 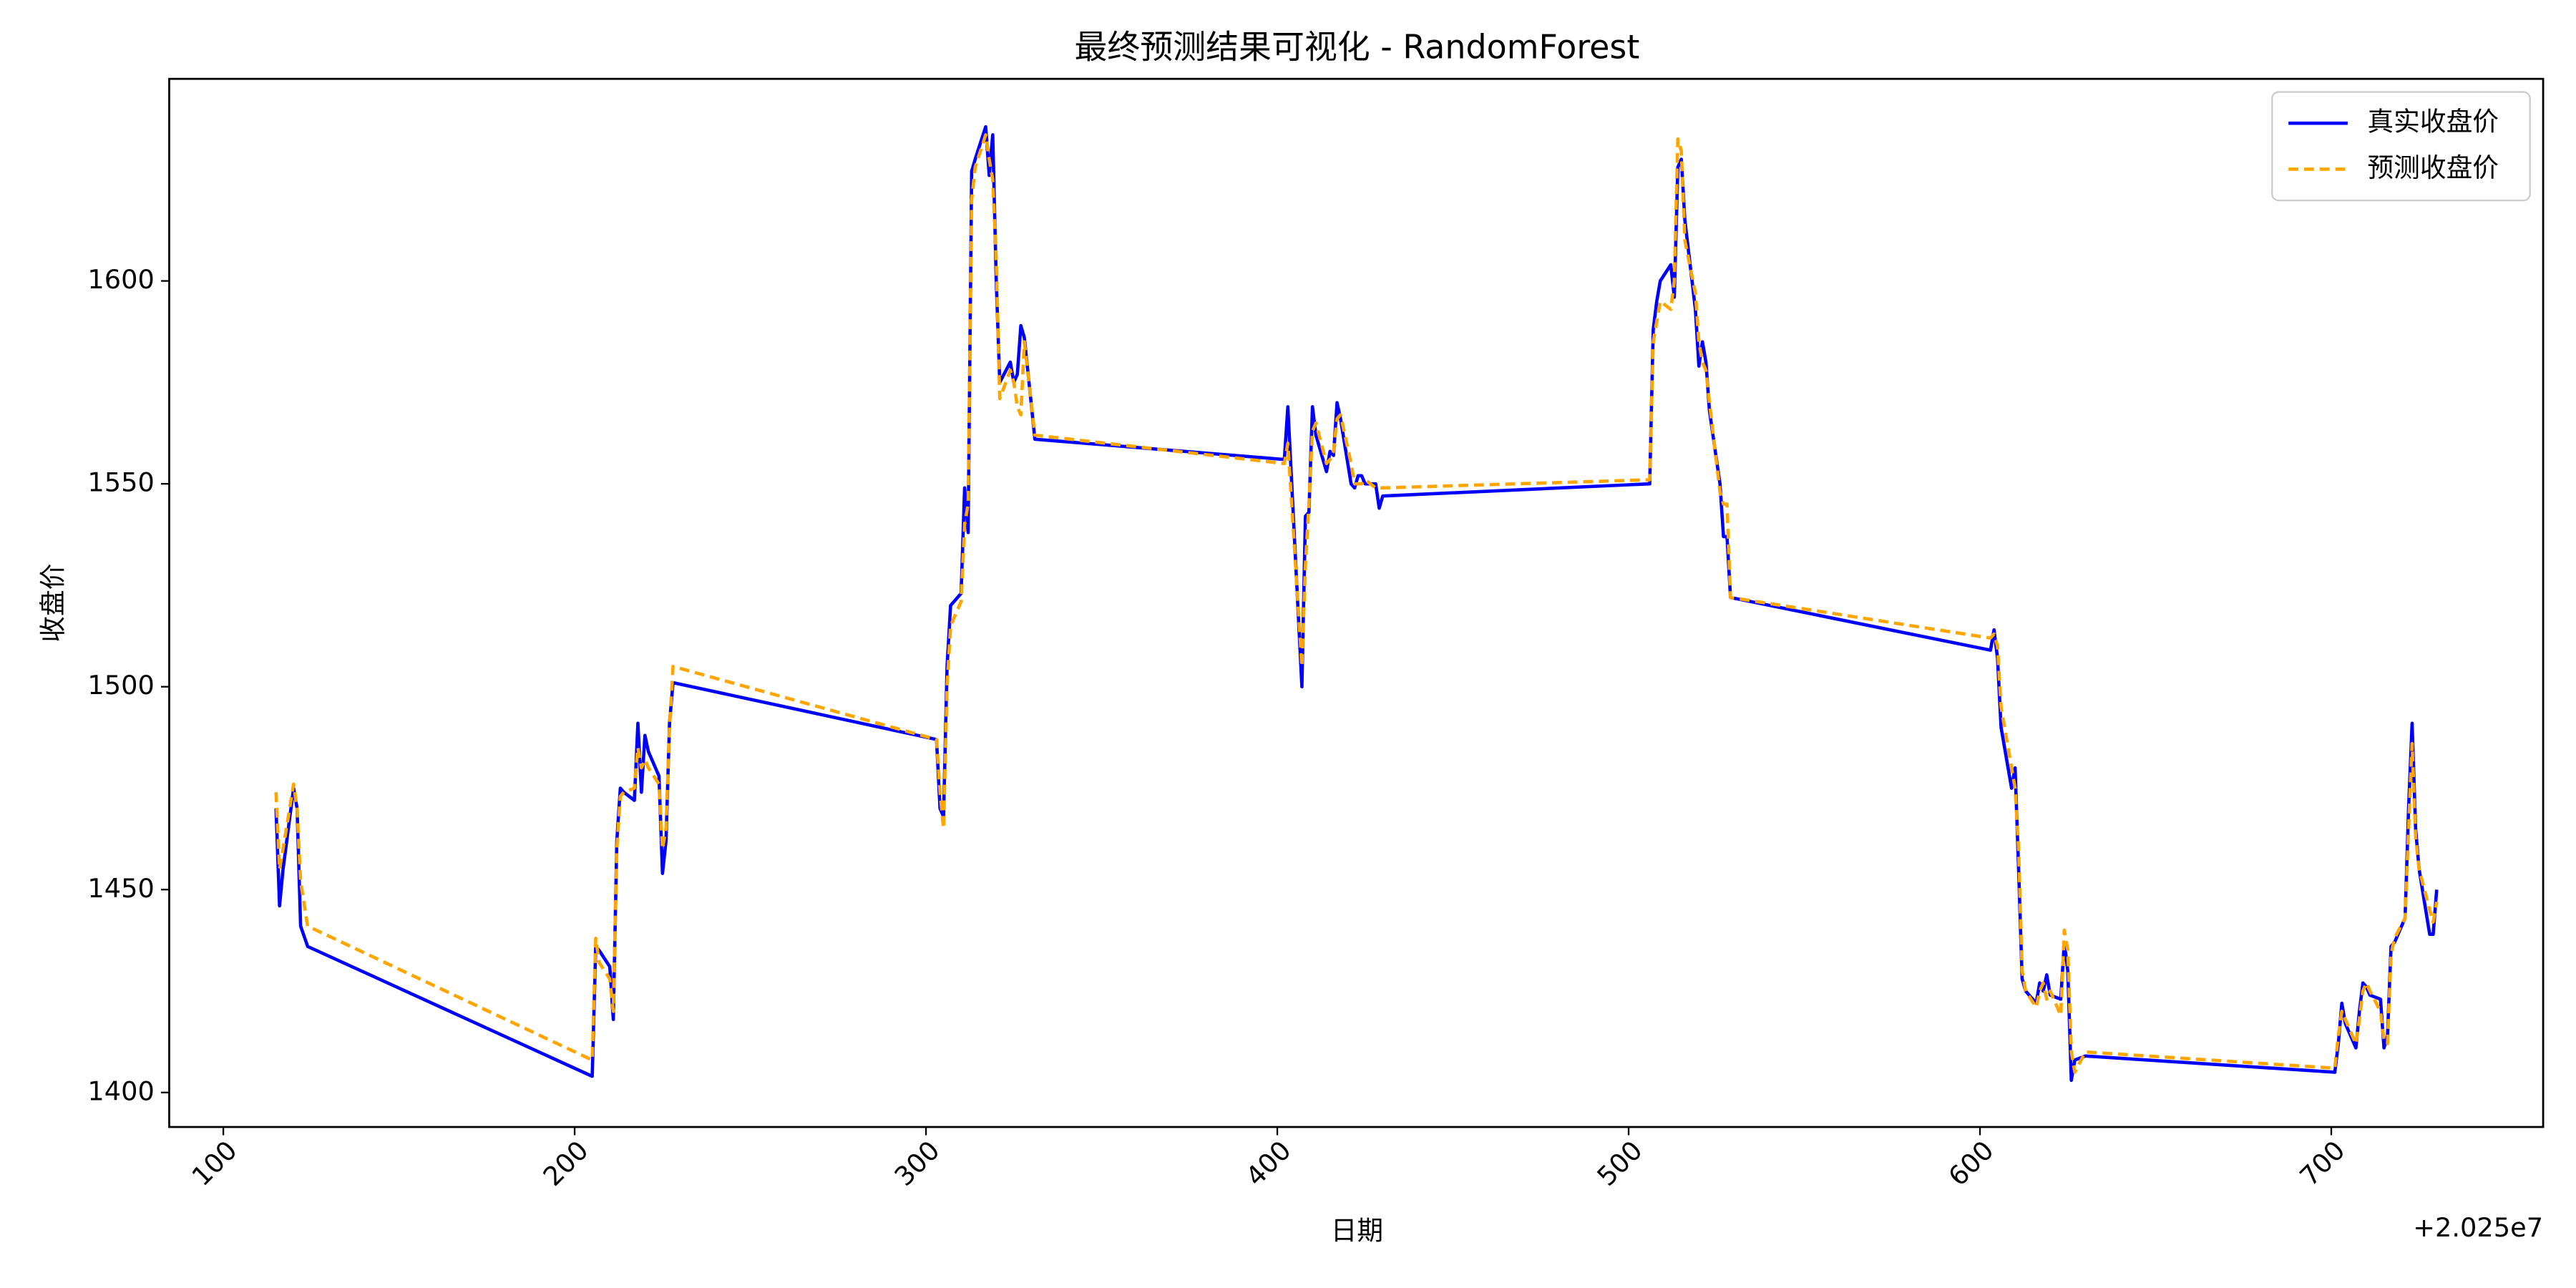 What do you see at coordinates (2478, 1227) in the screenshot?
I see `x-offset-label: +2.025e7` at bounding box center [2478, 1227].